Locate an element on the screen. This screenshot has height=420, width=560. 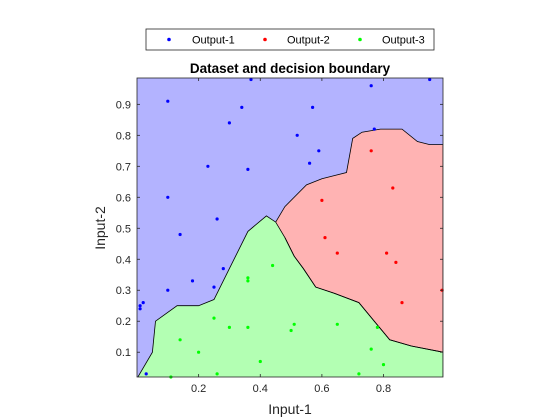
chart-title: Dataset and decision boundary is located at coordinates (290, 68).